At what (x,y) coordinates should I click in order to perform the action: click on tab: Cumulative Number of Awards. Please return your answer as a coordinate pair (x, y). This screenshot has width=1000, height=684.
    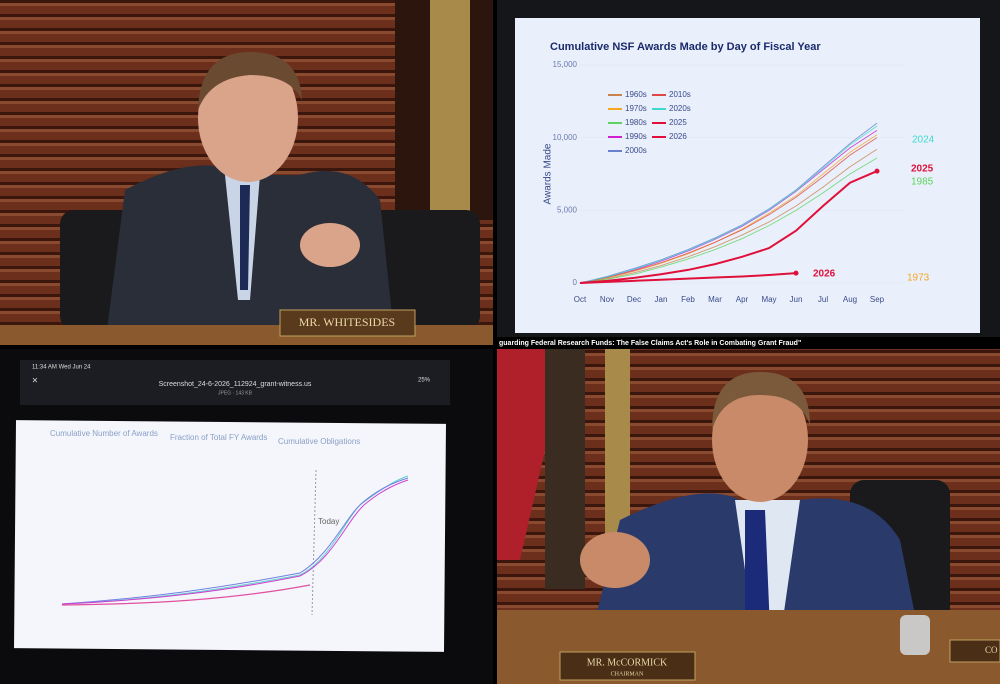
    Looking at the image, I should click on (104, 433).